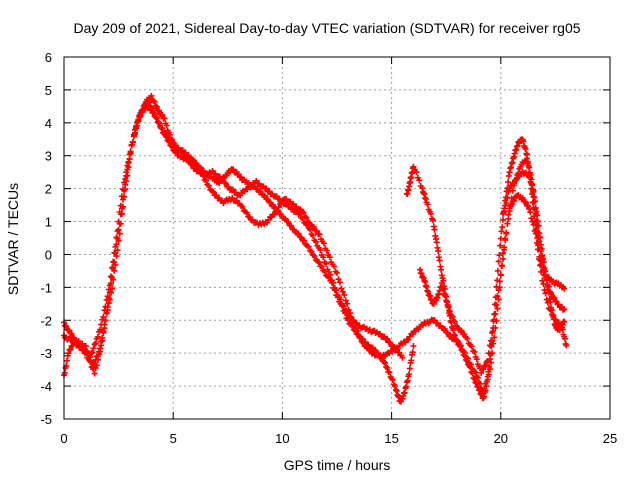 The height and width of the screenshot is (480, 640). Describe the element at coordinates (610, 438) in the screenshot. I see `x-tick-label: 25` at that location.